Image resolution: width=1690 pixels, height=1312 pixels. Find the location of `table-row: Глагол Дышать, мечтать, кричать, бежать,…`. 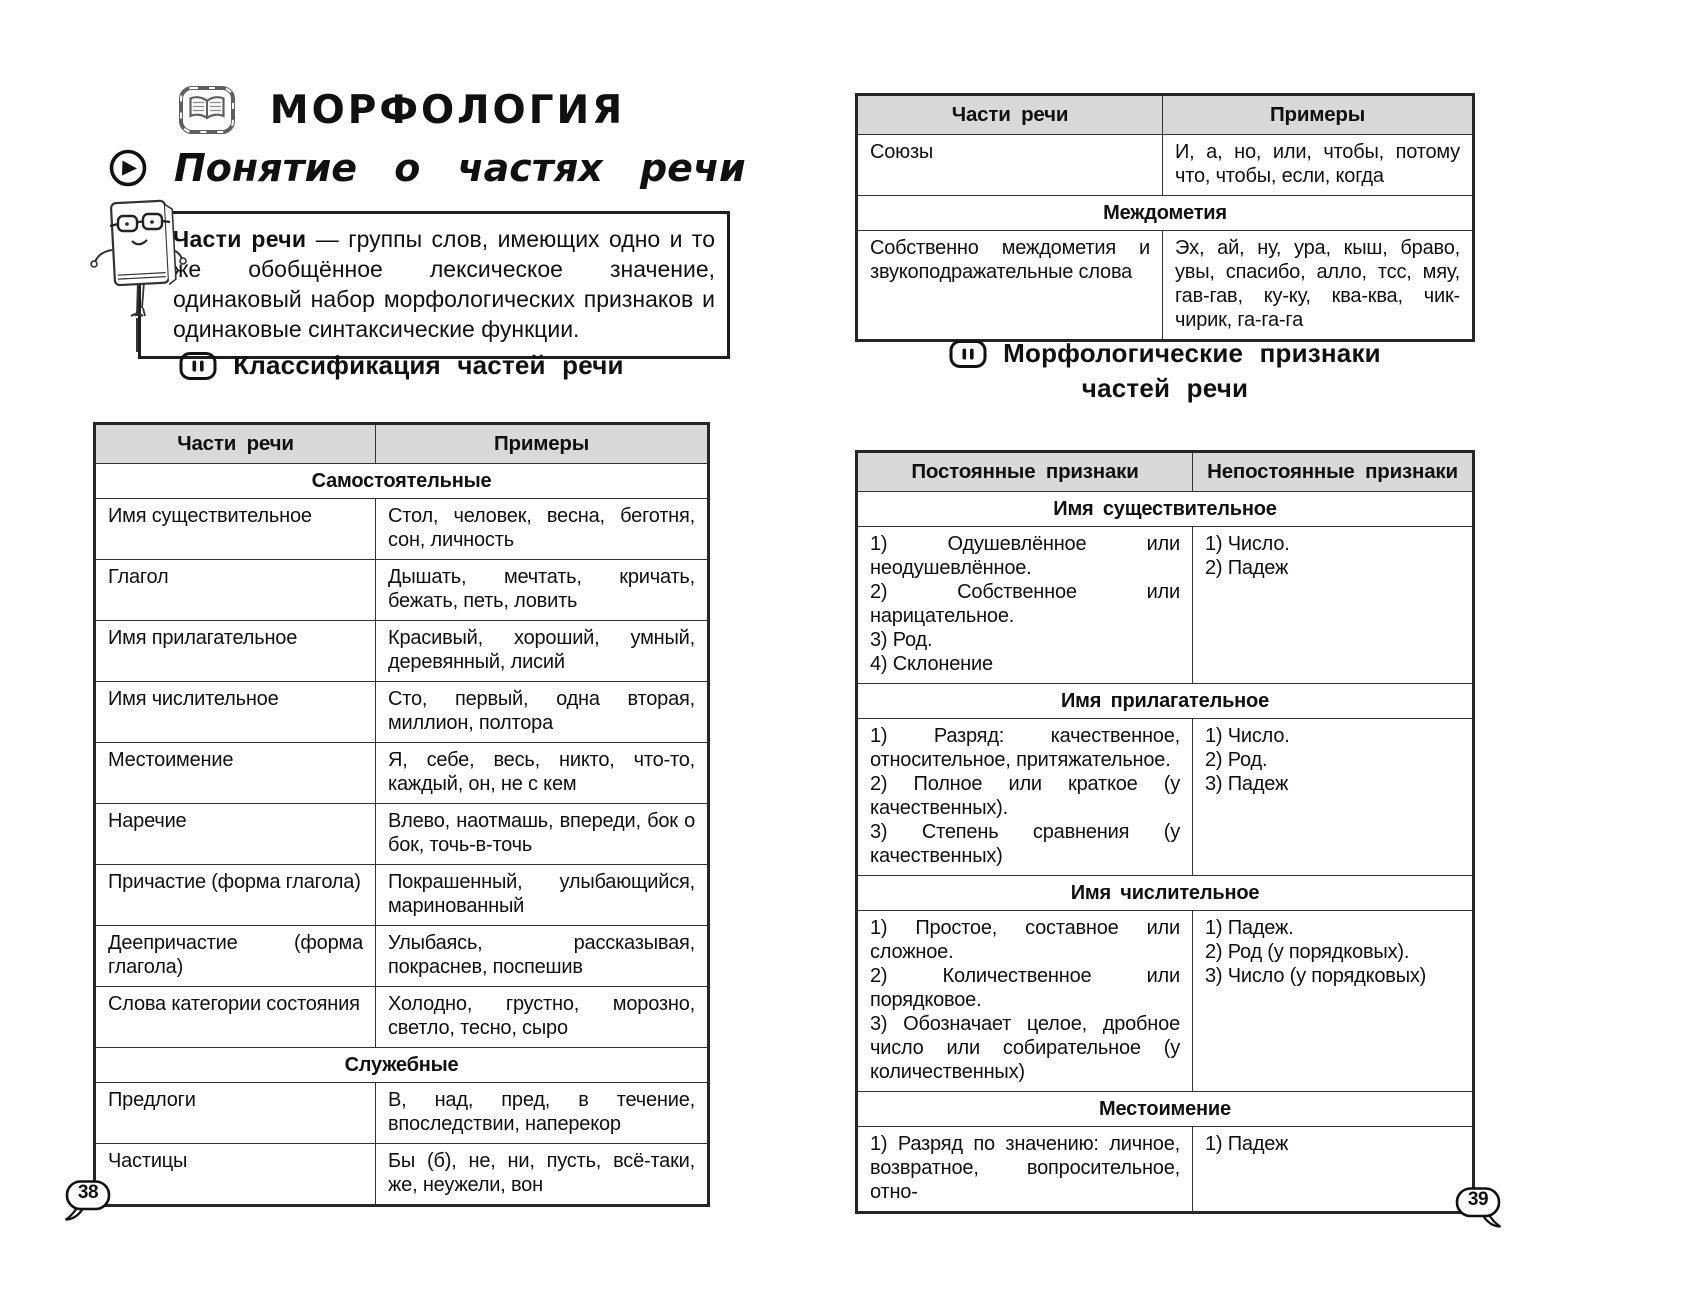

table-row: Глагол Дышать, мечтать, кричать, бежать,… is located at coordinates (401, 590).